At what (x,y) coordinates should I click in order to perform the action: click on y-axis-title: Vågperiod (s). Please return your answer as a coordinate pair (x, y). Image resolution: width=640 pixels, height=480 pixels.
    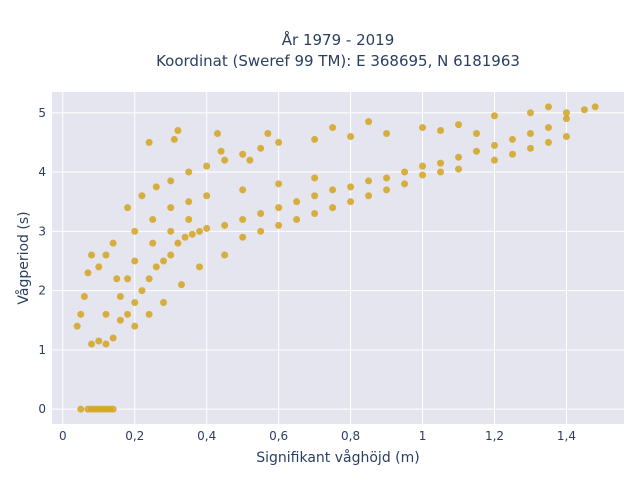
    Looking at the image, I should click on (23, 257).